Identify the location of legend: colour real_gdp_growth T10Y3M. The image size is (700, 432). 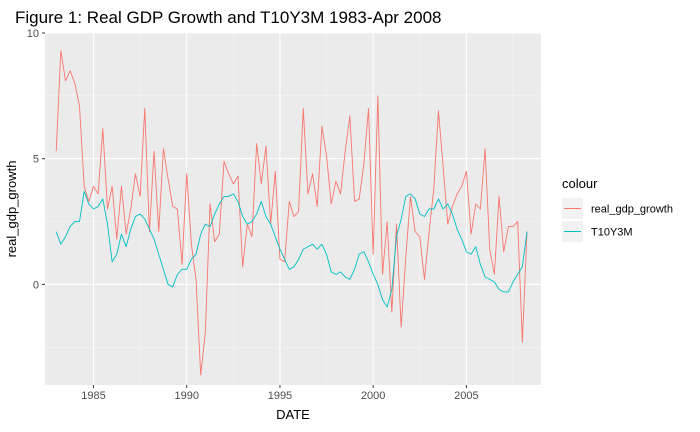
(617, 209).